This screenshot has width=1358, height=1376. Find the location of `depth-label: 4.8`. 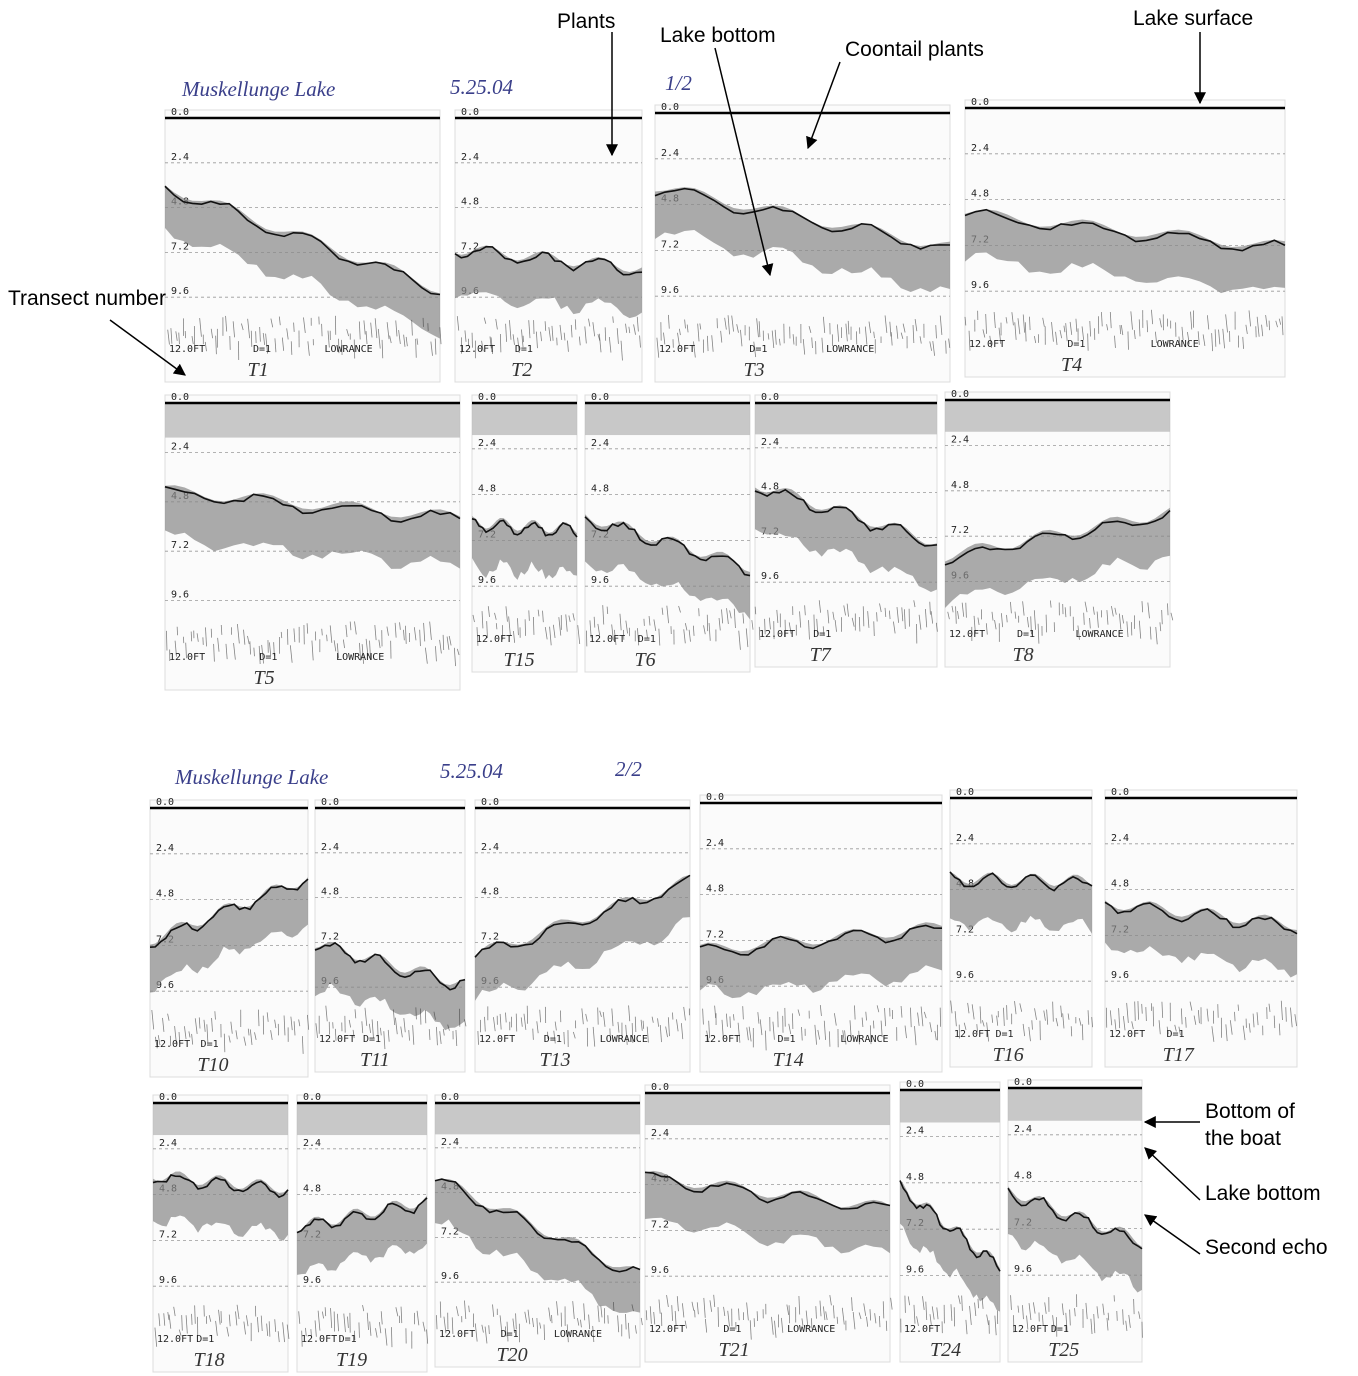

depth-label: 4.8 is located at coordinates (487, 489).